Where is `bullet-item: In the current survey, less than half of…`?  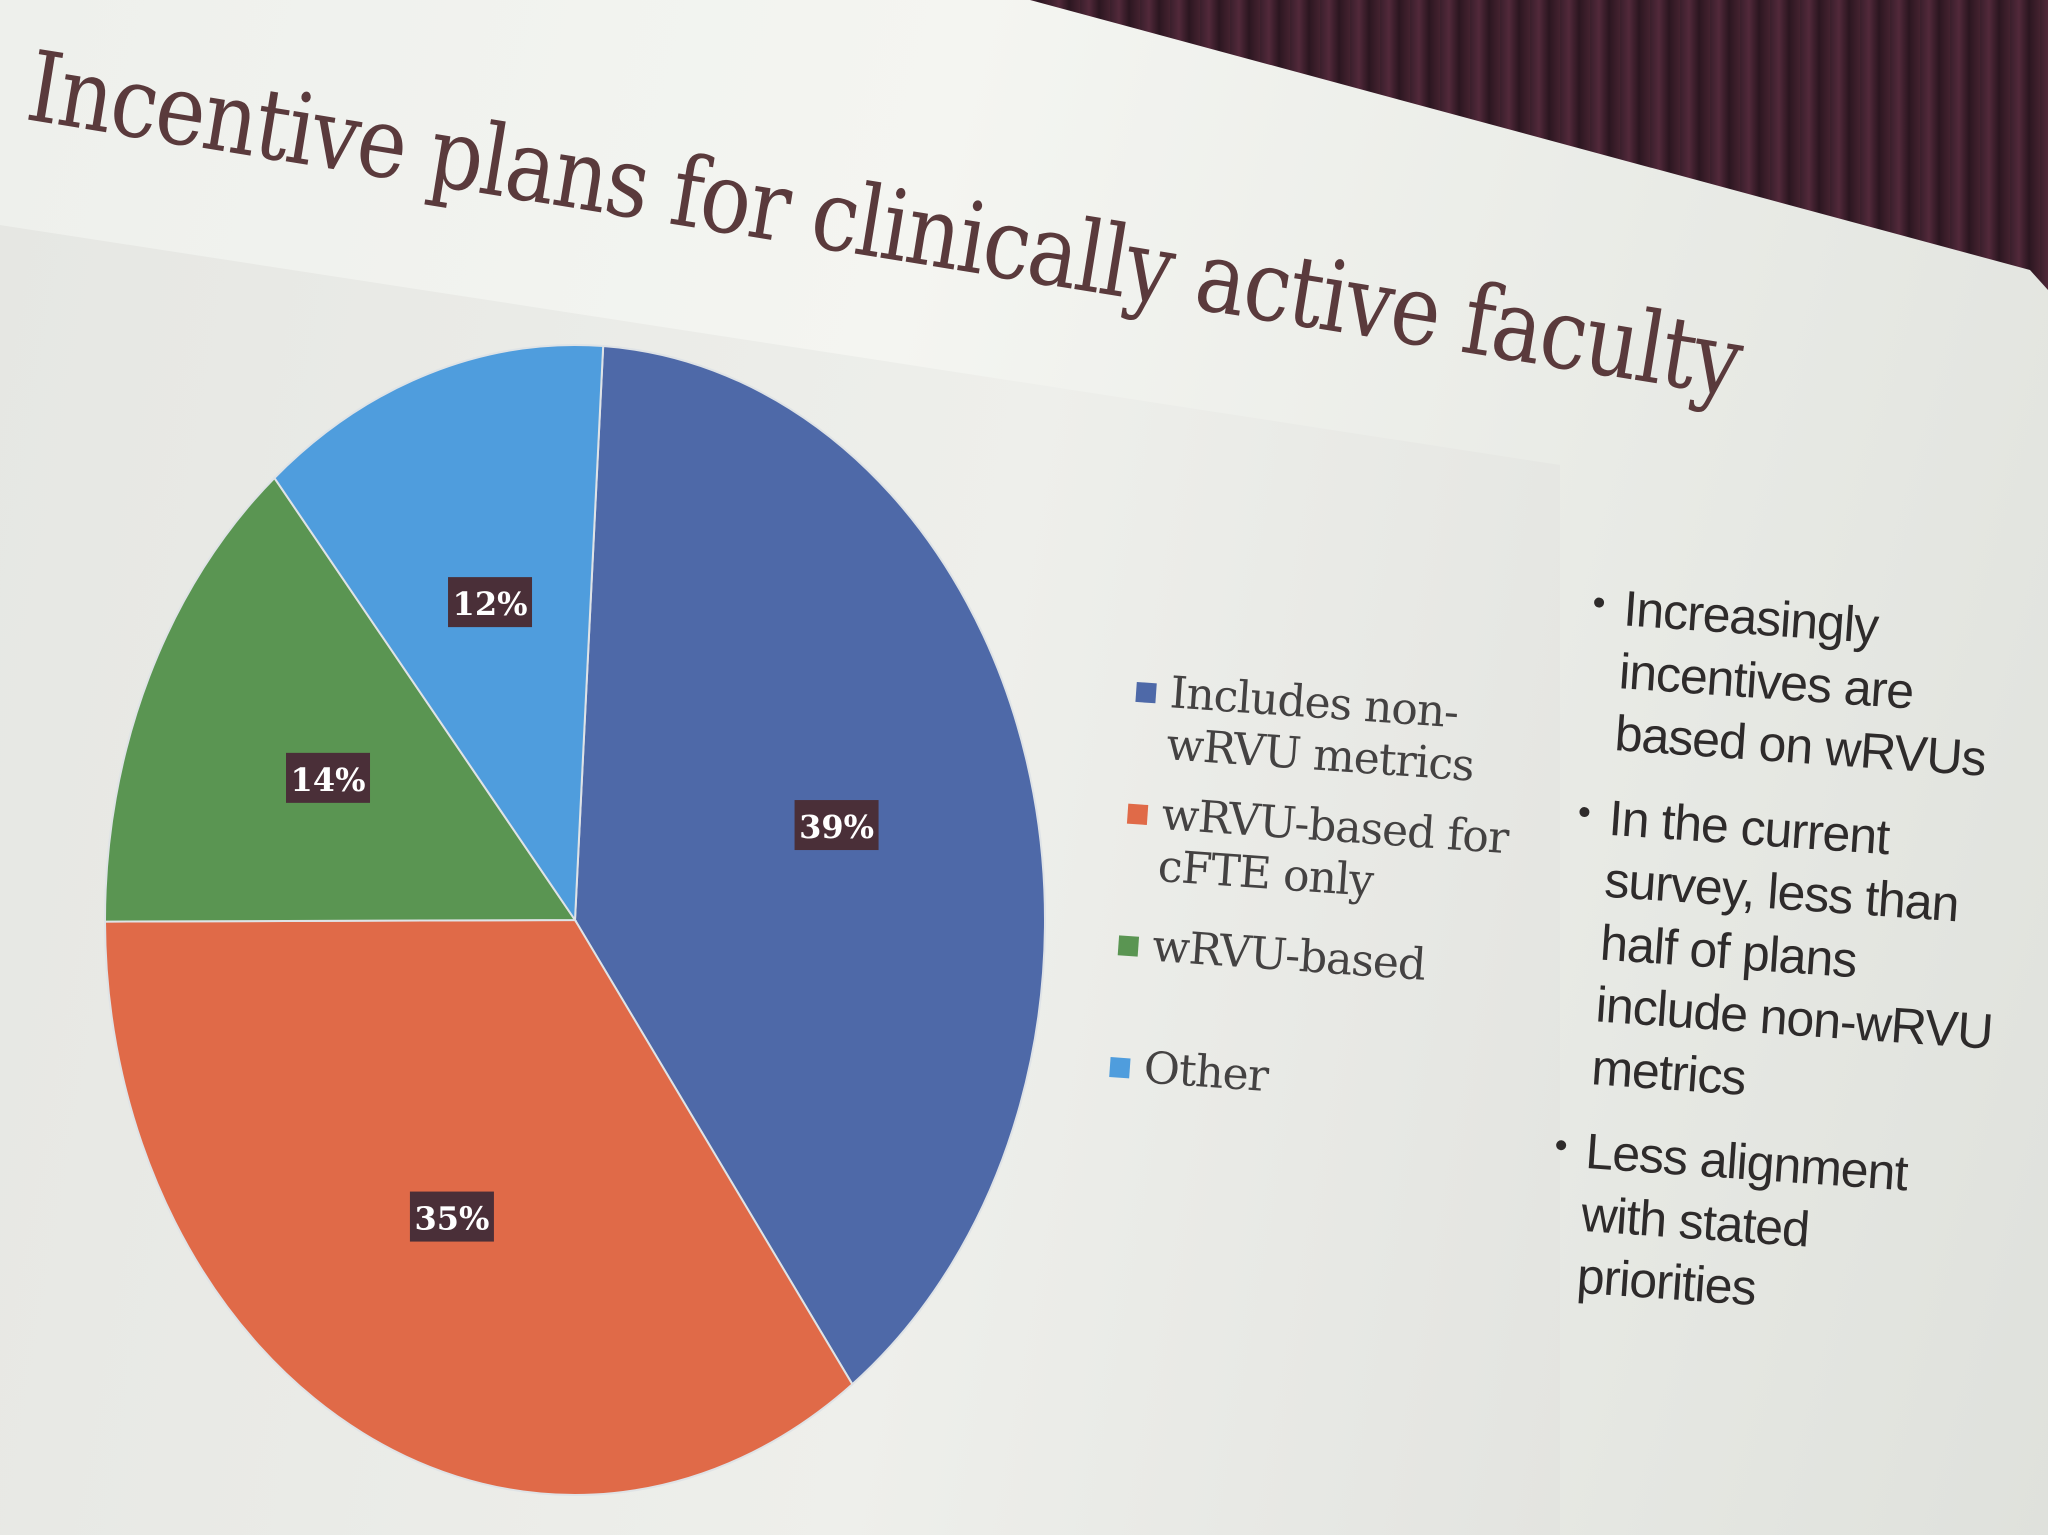
bullet-item: In the current survey, less than half of… is located at coordinates (1786, 955).